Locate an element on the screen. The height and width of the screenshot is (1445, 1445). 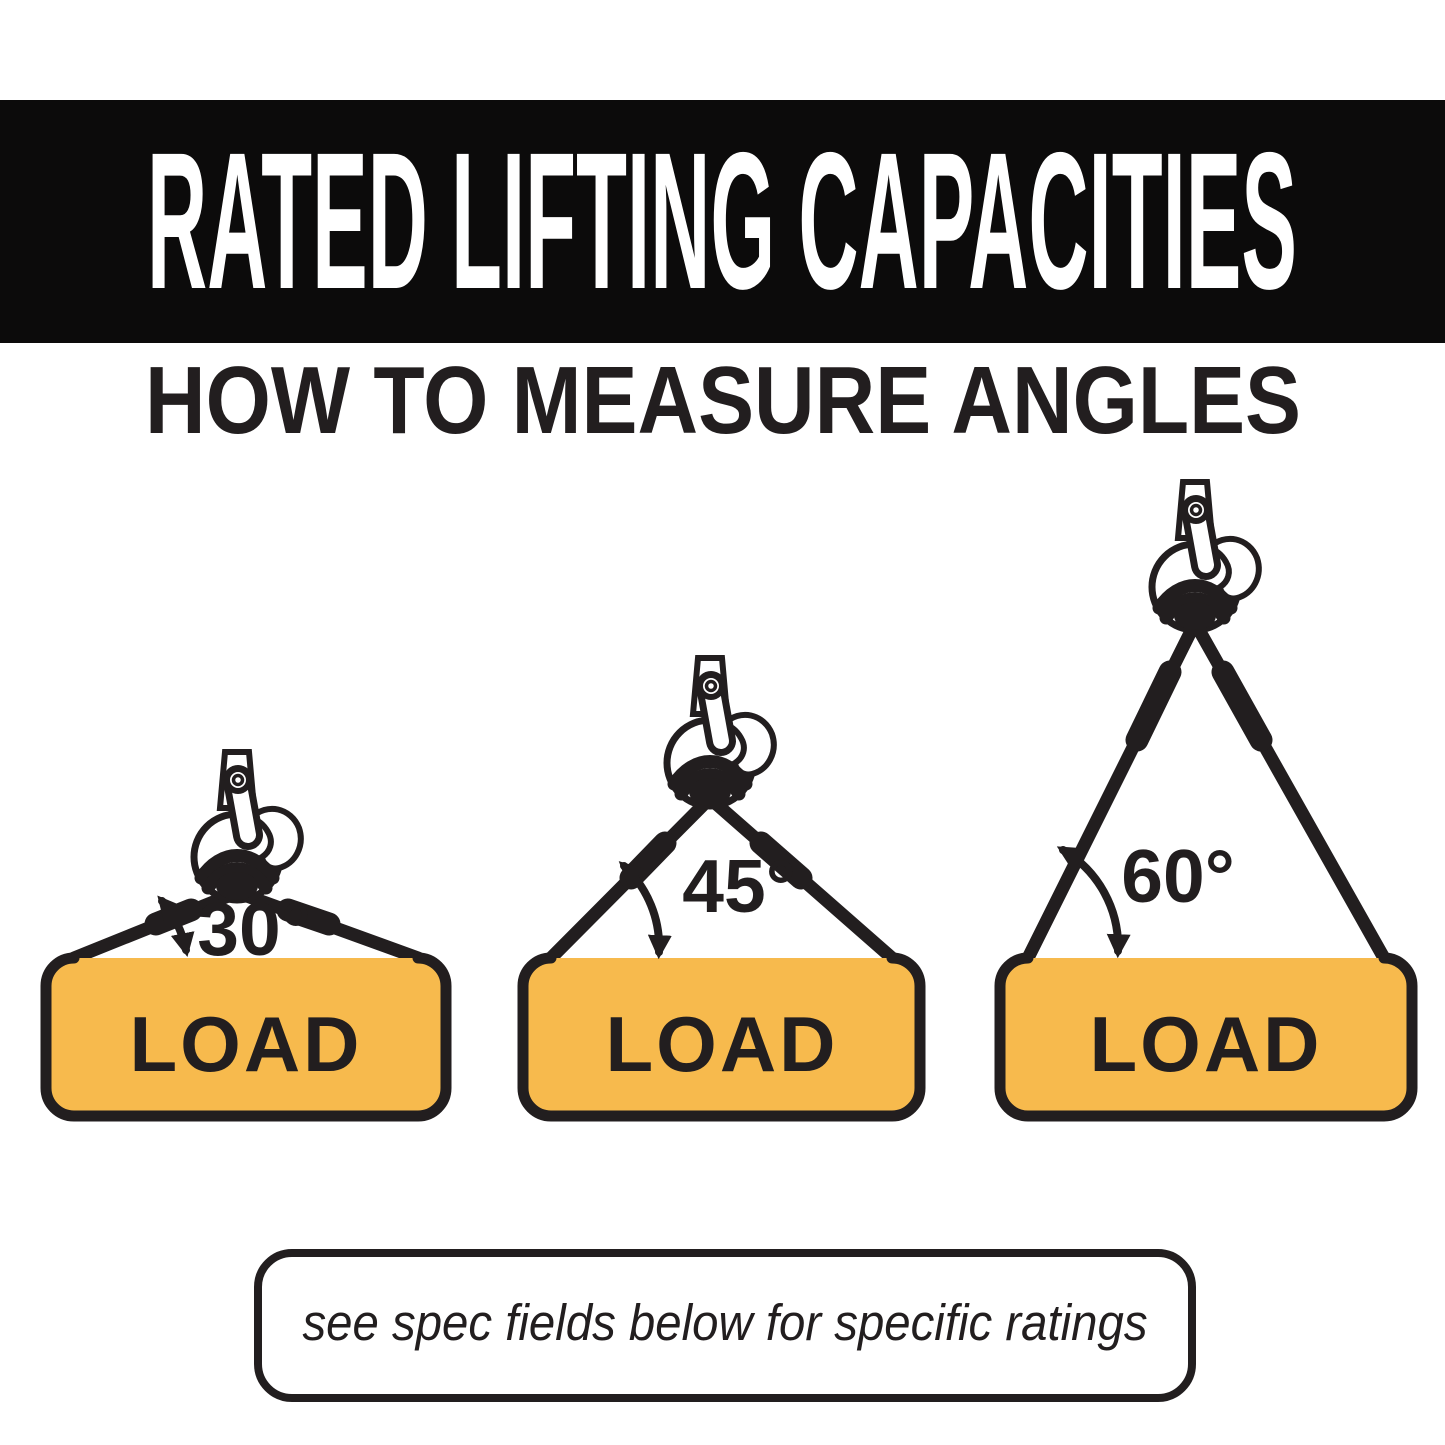
angle-label: 60° is located at coordinates (1177, 876).